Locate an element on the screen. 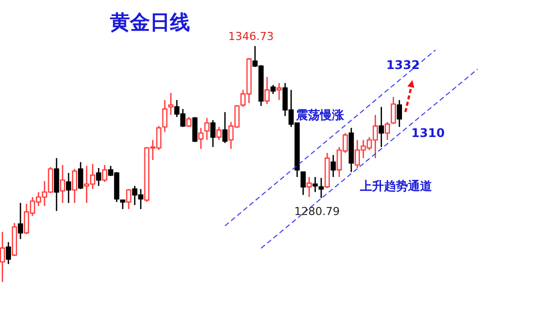  annotation: 1310 is located at coordinates (428, 133).